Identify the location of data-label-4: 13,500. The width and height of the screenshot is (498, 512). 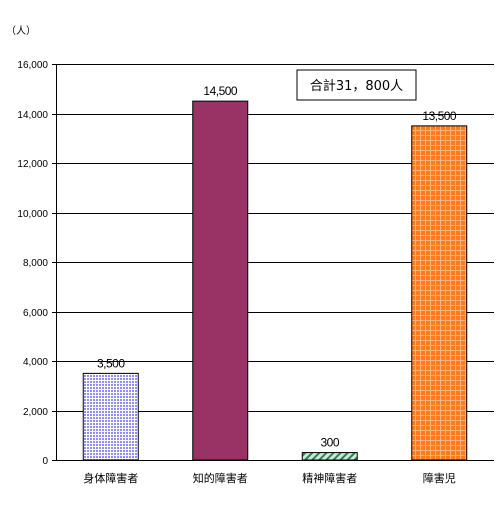
(439, 116).